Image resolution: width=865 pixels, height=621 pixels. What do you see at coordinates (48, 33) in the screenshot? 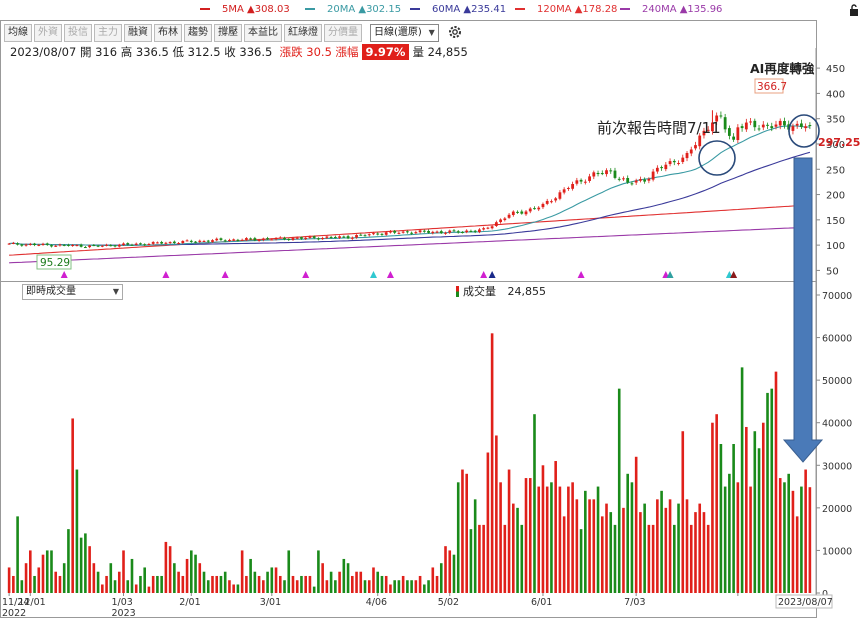
I see `toolbar-button: 外資` at bounding box center [48, 33].